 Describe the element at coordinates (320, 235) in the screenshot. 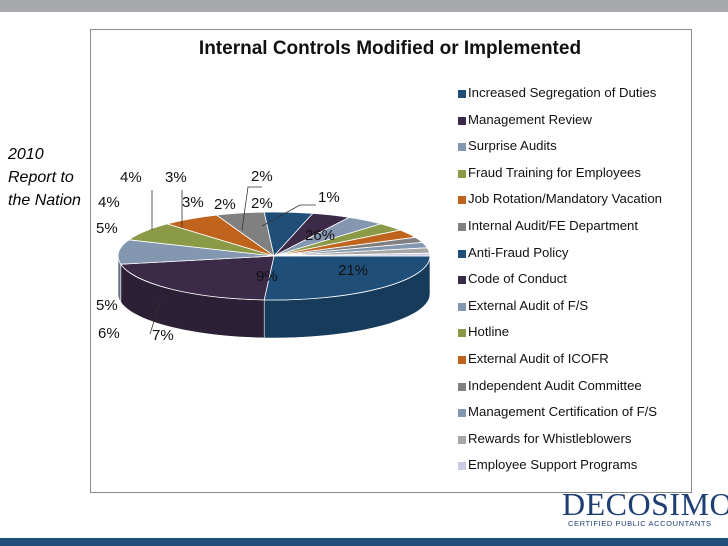

I see `slice-data-label: 26%` at that location.